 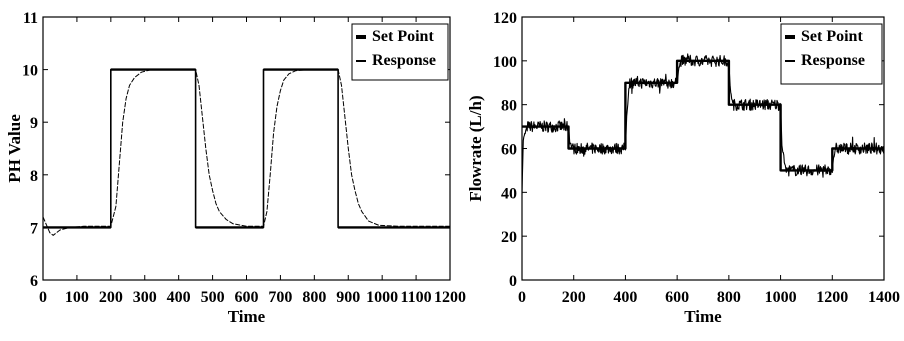 What do you see at coordinates (509, 106) in the screenshot?
I see `y-tick-label: 80` at bounding box center [509, 106].